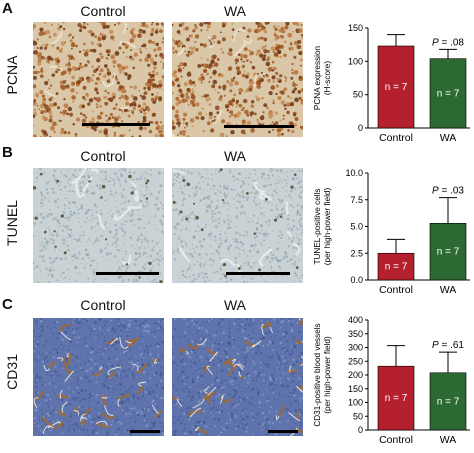 This screenshot has width=474, height=453. I want to click on p-value-label: P = .03, so click(448, 191).